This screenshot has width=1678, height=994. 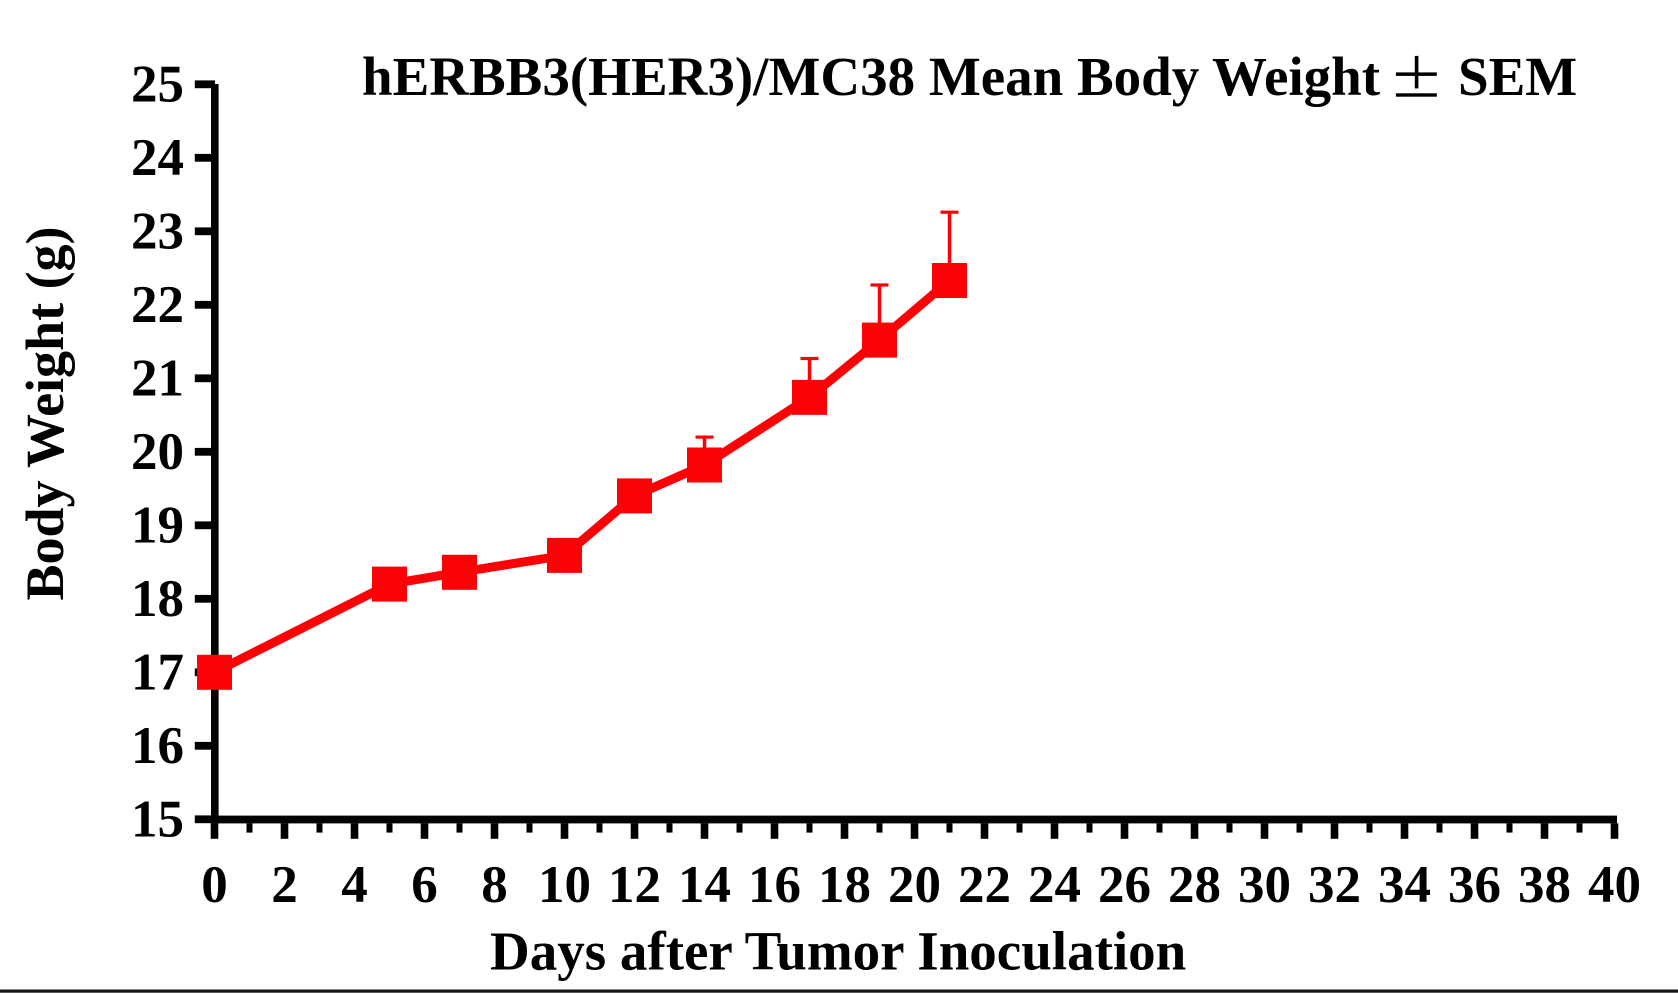 What do you see at coordinates (354, 885) in the screenshot?
I see `svg-text: 4` at bounding box center [354, 885].